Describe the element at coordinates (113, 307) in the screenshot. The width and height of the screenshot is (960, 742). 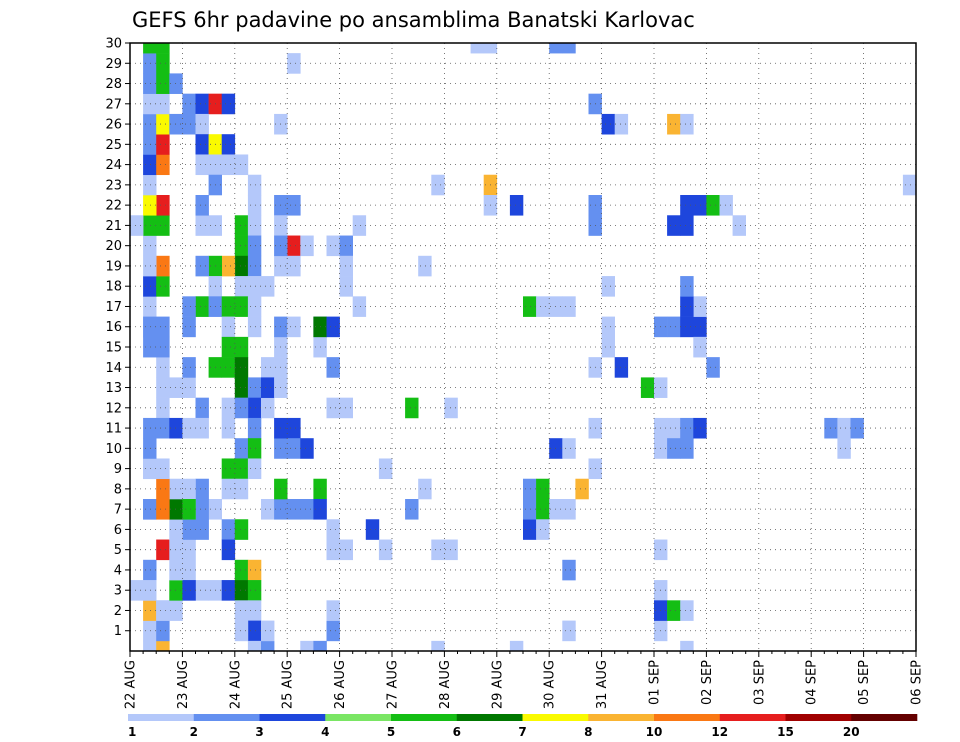
I see `y-tick-label: 17` at that location.